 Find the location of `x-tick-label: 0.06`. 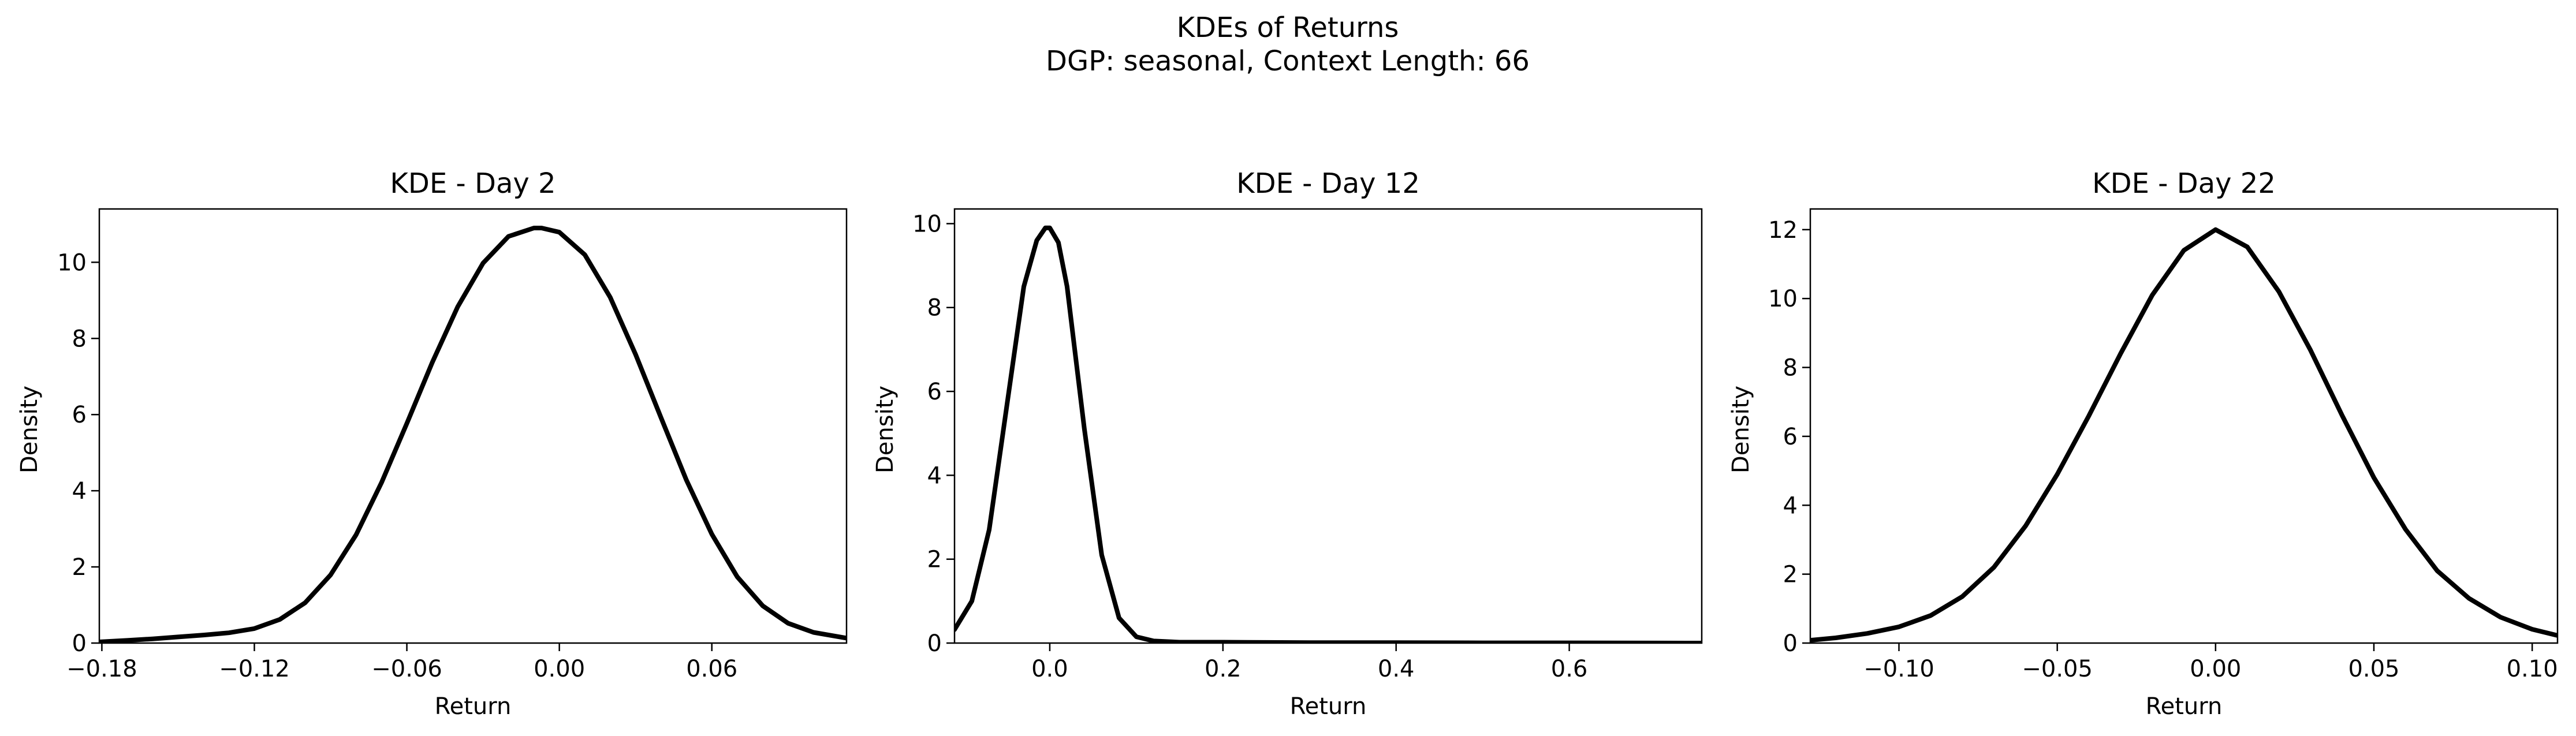

x-tick-label: 0.06 is located at coordinates (711, 669).